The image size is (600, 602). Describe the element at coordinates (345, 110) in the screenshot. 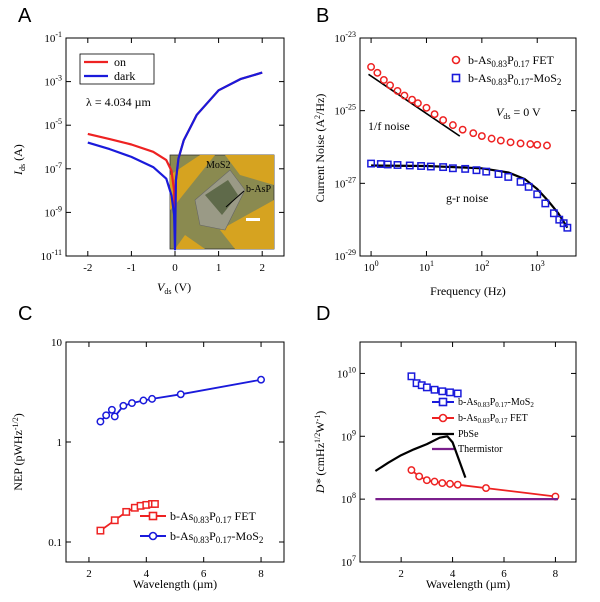

I see `y-tick-label: 10⁻²⁵` at that location.